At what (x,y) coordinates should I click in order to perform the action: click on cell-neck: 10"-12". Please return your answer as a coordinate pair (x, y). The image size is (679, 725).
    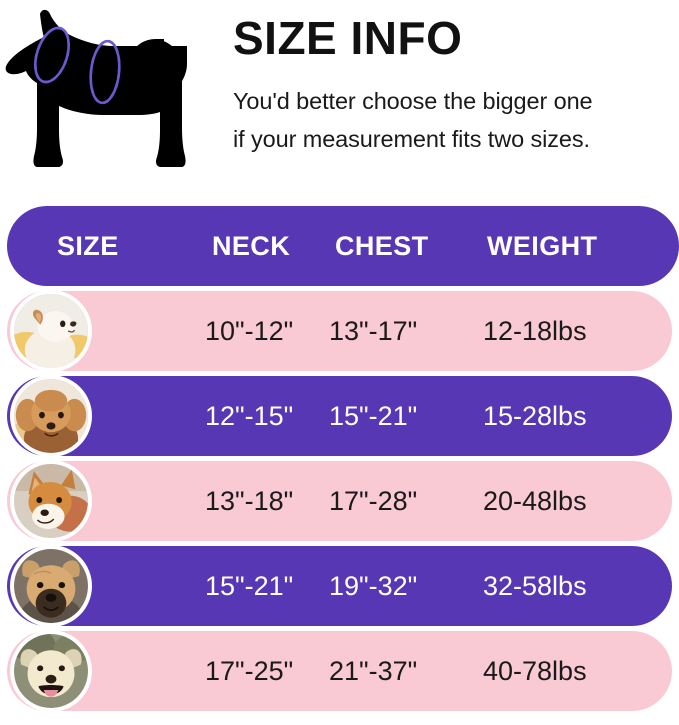
    Looking at the image, I should click on (249, 331).